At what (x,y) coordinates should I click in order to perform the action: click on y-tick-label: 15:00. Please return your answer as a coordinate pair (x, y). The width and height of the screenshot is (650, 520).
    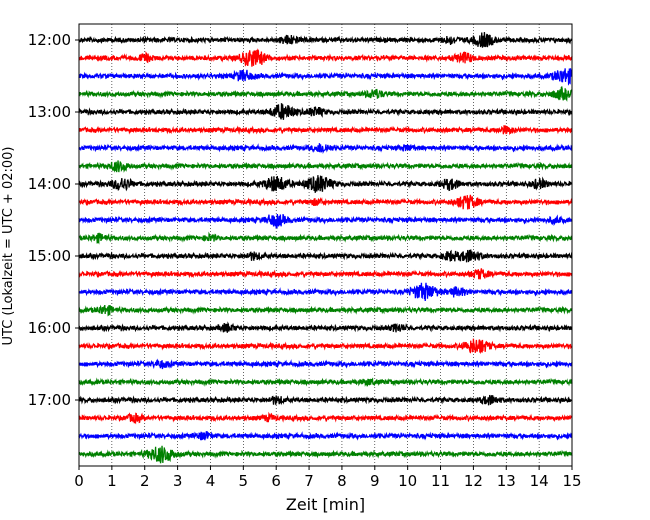
    Looking at the image, I should click on (49, 256).